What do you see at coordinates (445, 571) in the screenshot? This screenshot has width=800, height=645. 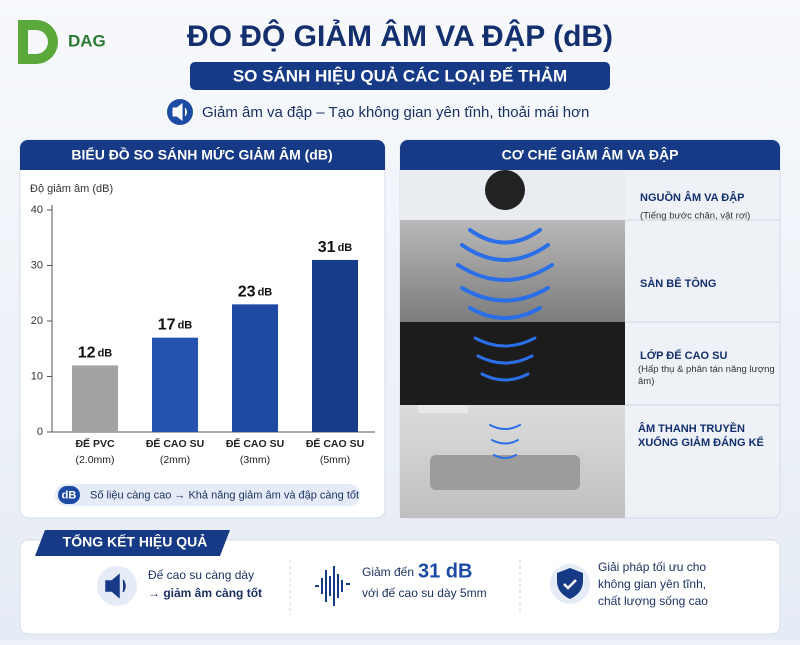 I see `summary-highlight: 31 dB` at bounding box center [445, 571].